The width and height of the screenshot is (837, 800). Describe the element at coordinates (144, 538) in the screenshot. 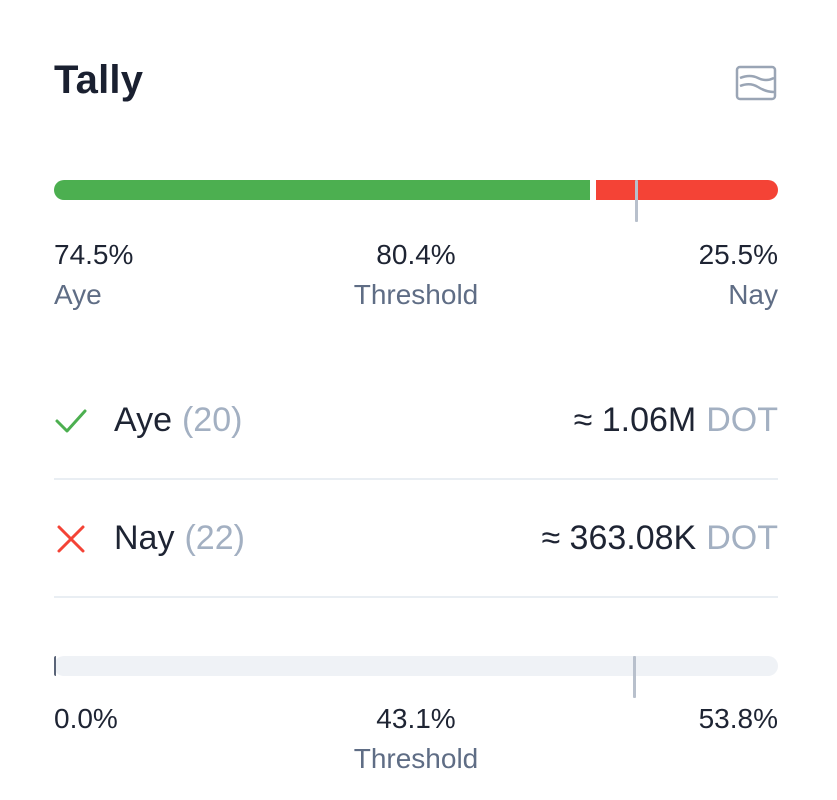

I see `nay-votes-label: Nay` at that location.